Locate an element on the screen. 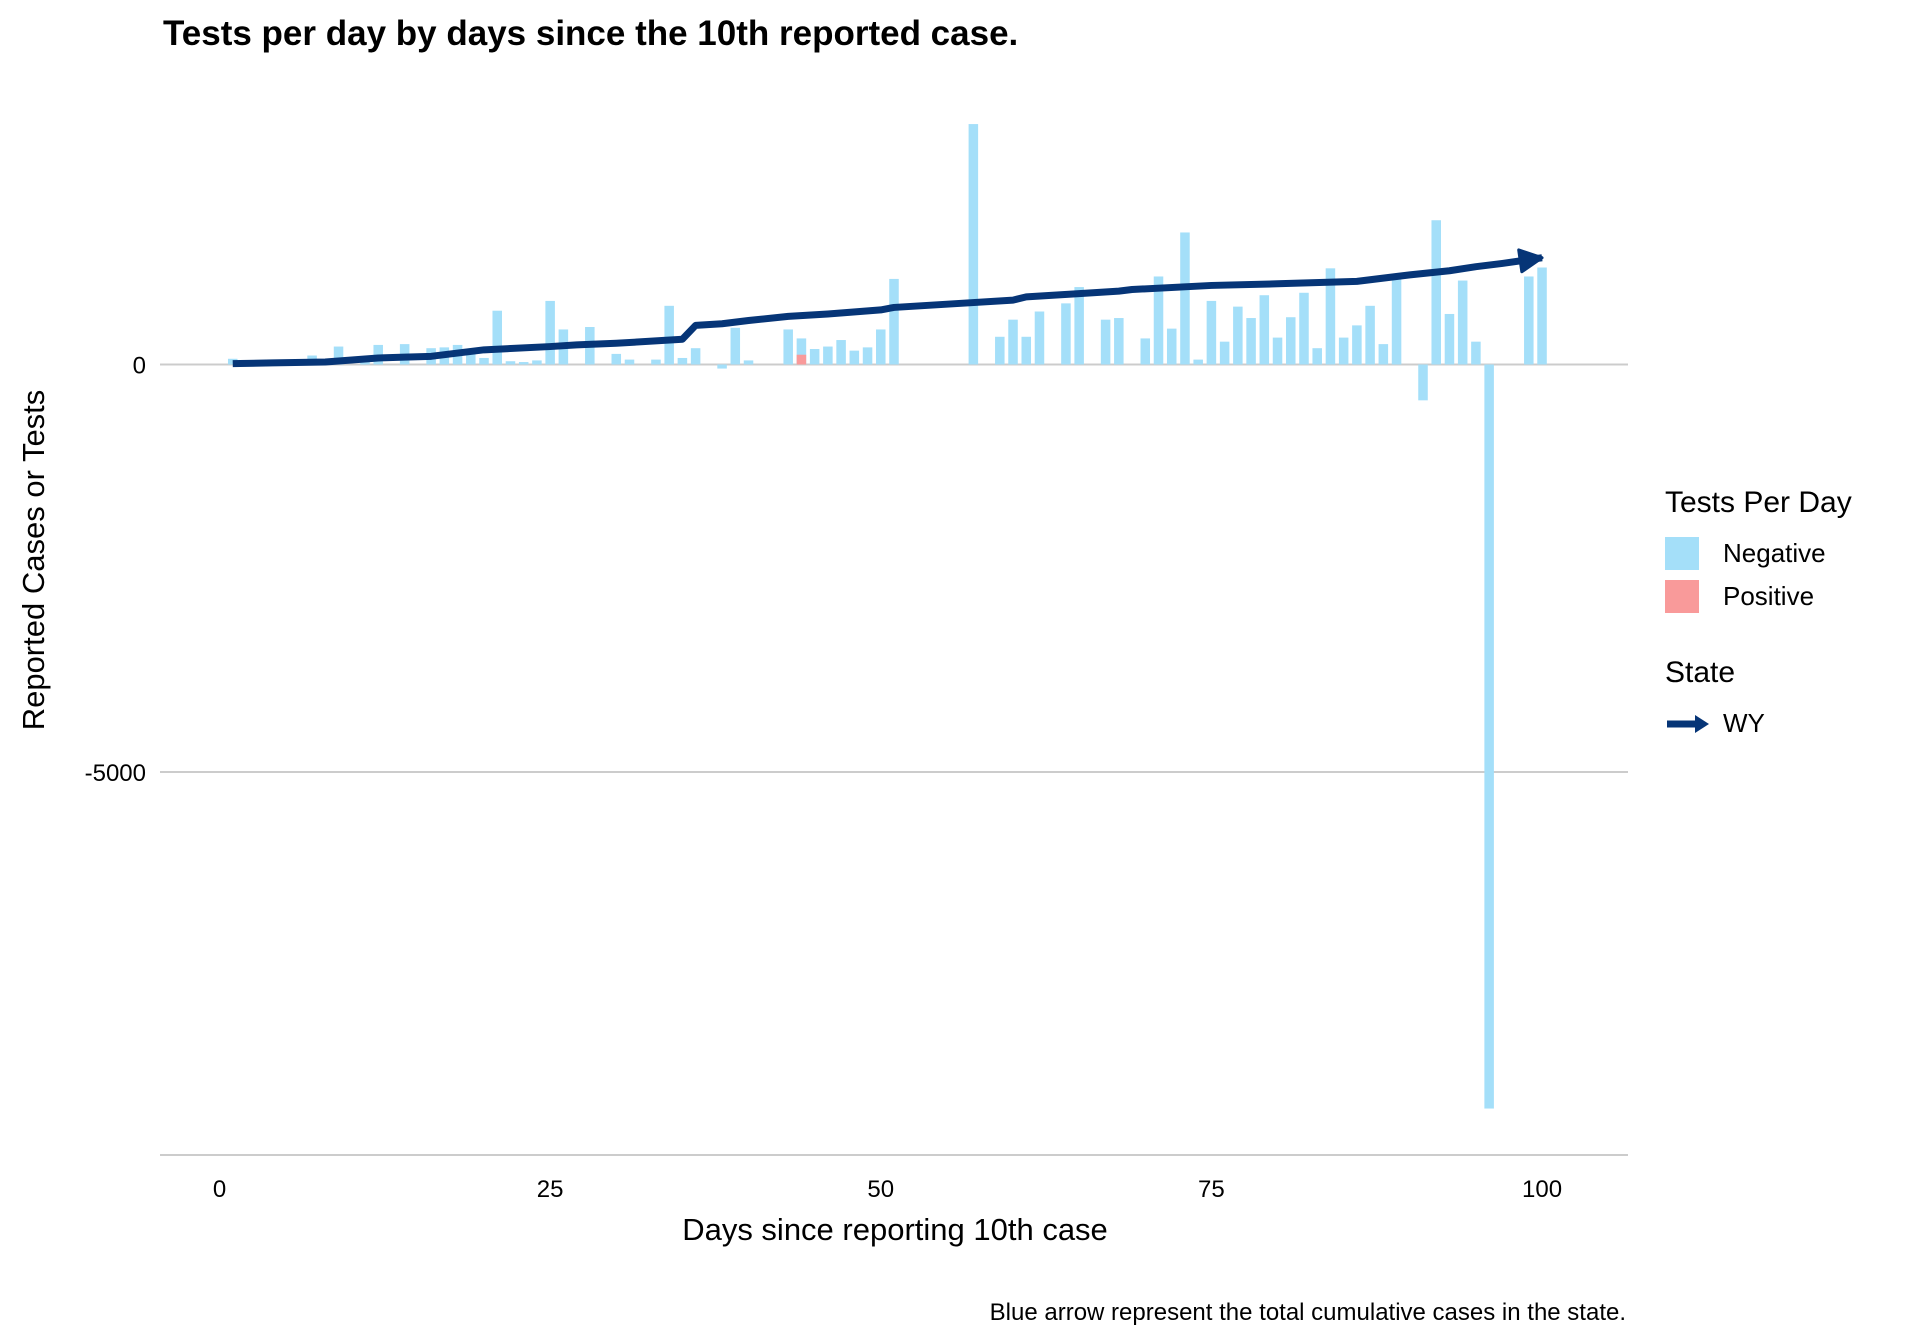 The image size is (1920, 1344). x-tick-label: 100 is located at coordinates (1542, 1189).